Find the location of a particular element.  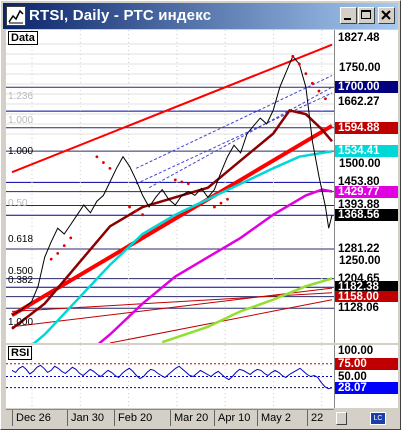

rsi-level-chip: 100.00 is located at coordinates (366, 351).